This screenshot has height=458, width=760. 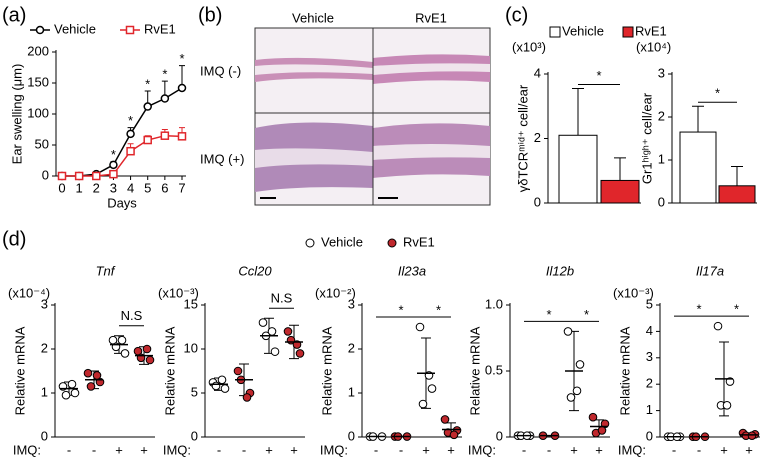 I want to click on chart-title: Il17a, so click(x=710, y=270).